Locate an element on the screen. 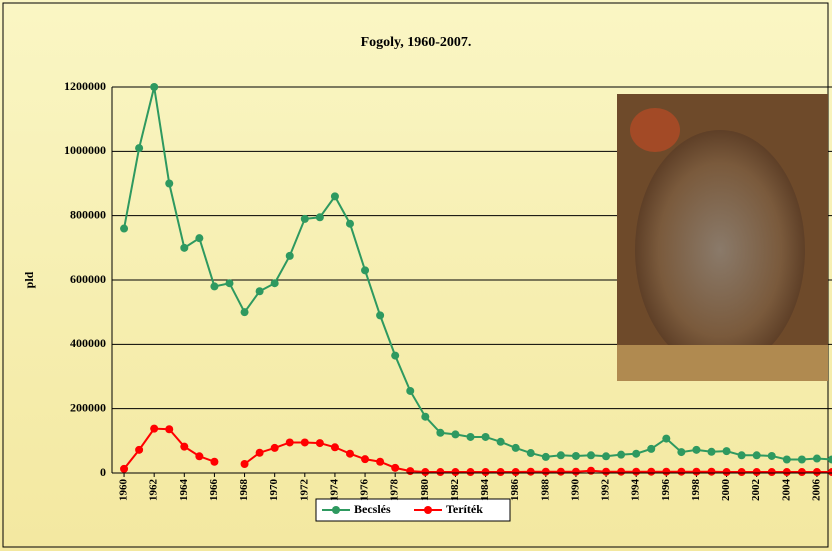 The height and width of the screenshot is (551, 832). x-tick-label: 1998 is located at coordinates (696, 490).